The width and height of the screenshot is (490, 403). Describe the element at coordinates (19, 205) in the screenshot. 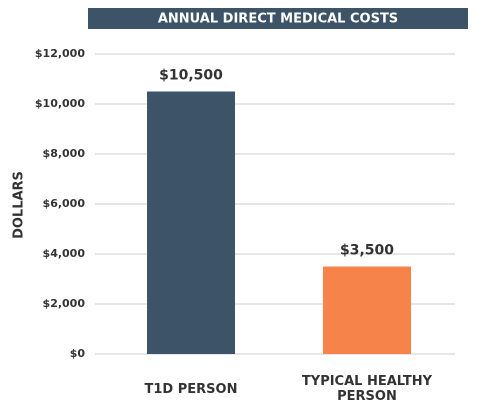

I see `y-axis-label: DOLLARS` at that location.